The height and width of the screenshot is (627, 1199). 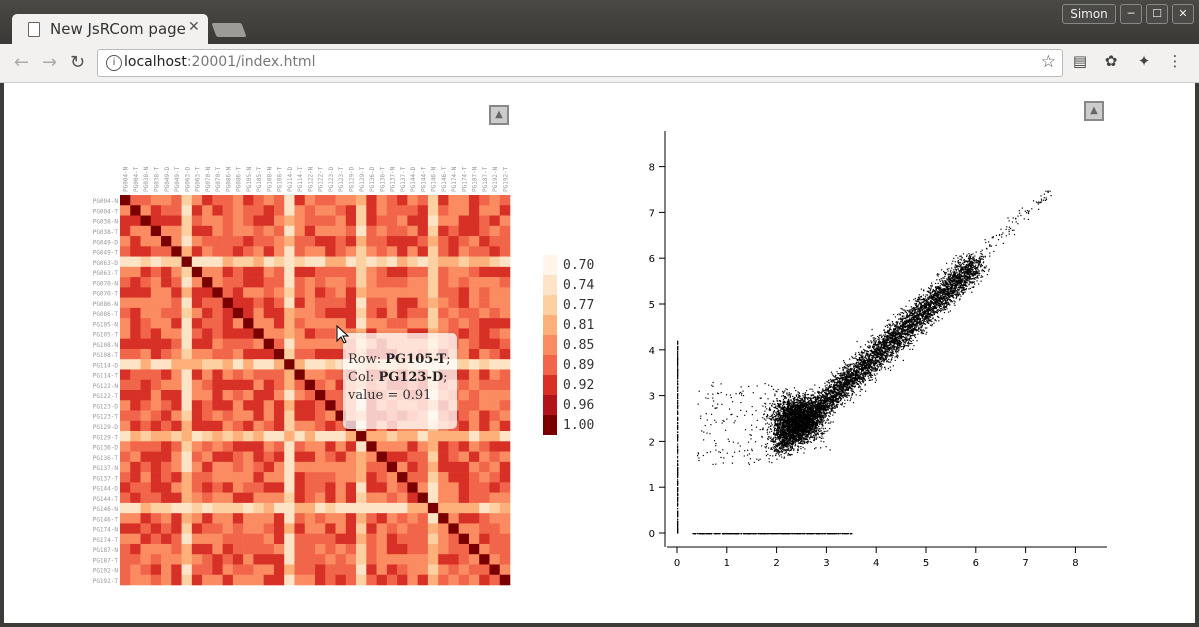 What do you see at coordinates (1157, 14) in the screenshot?
I see `maximize-button: ☐` at bounding box center [1157, 14].